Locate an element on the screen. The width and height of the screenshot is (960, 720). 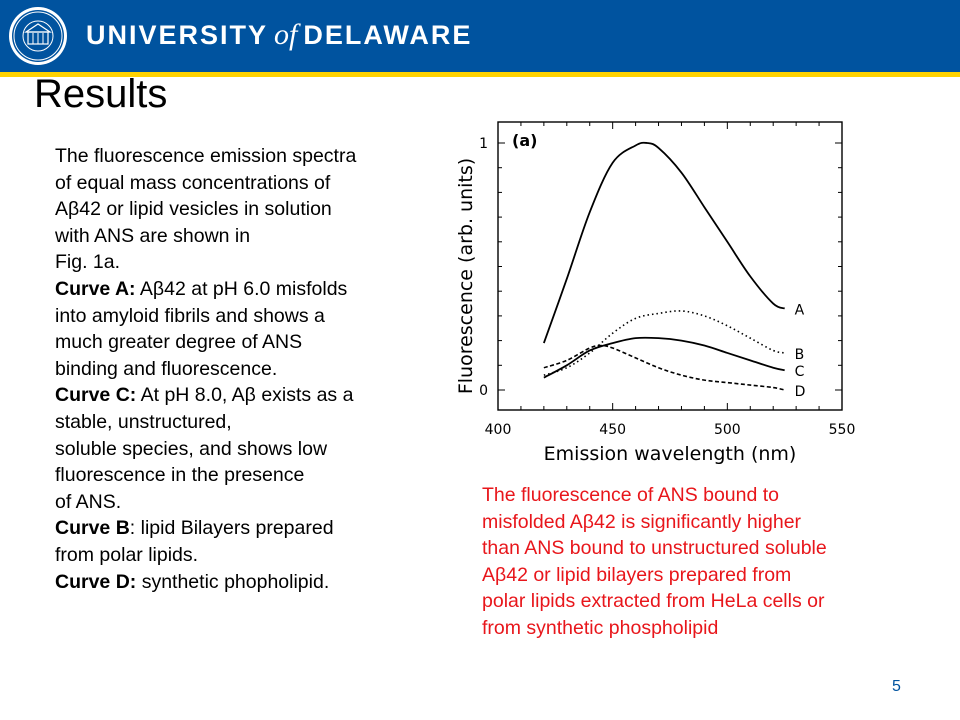
curve-a-text: Aβ42 at pH 6.0 misfolds is located at coordinates (241, 288).